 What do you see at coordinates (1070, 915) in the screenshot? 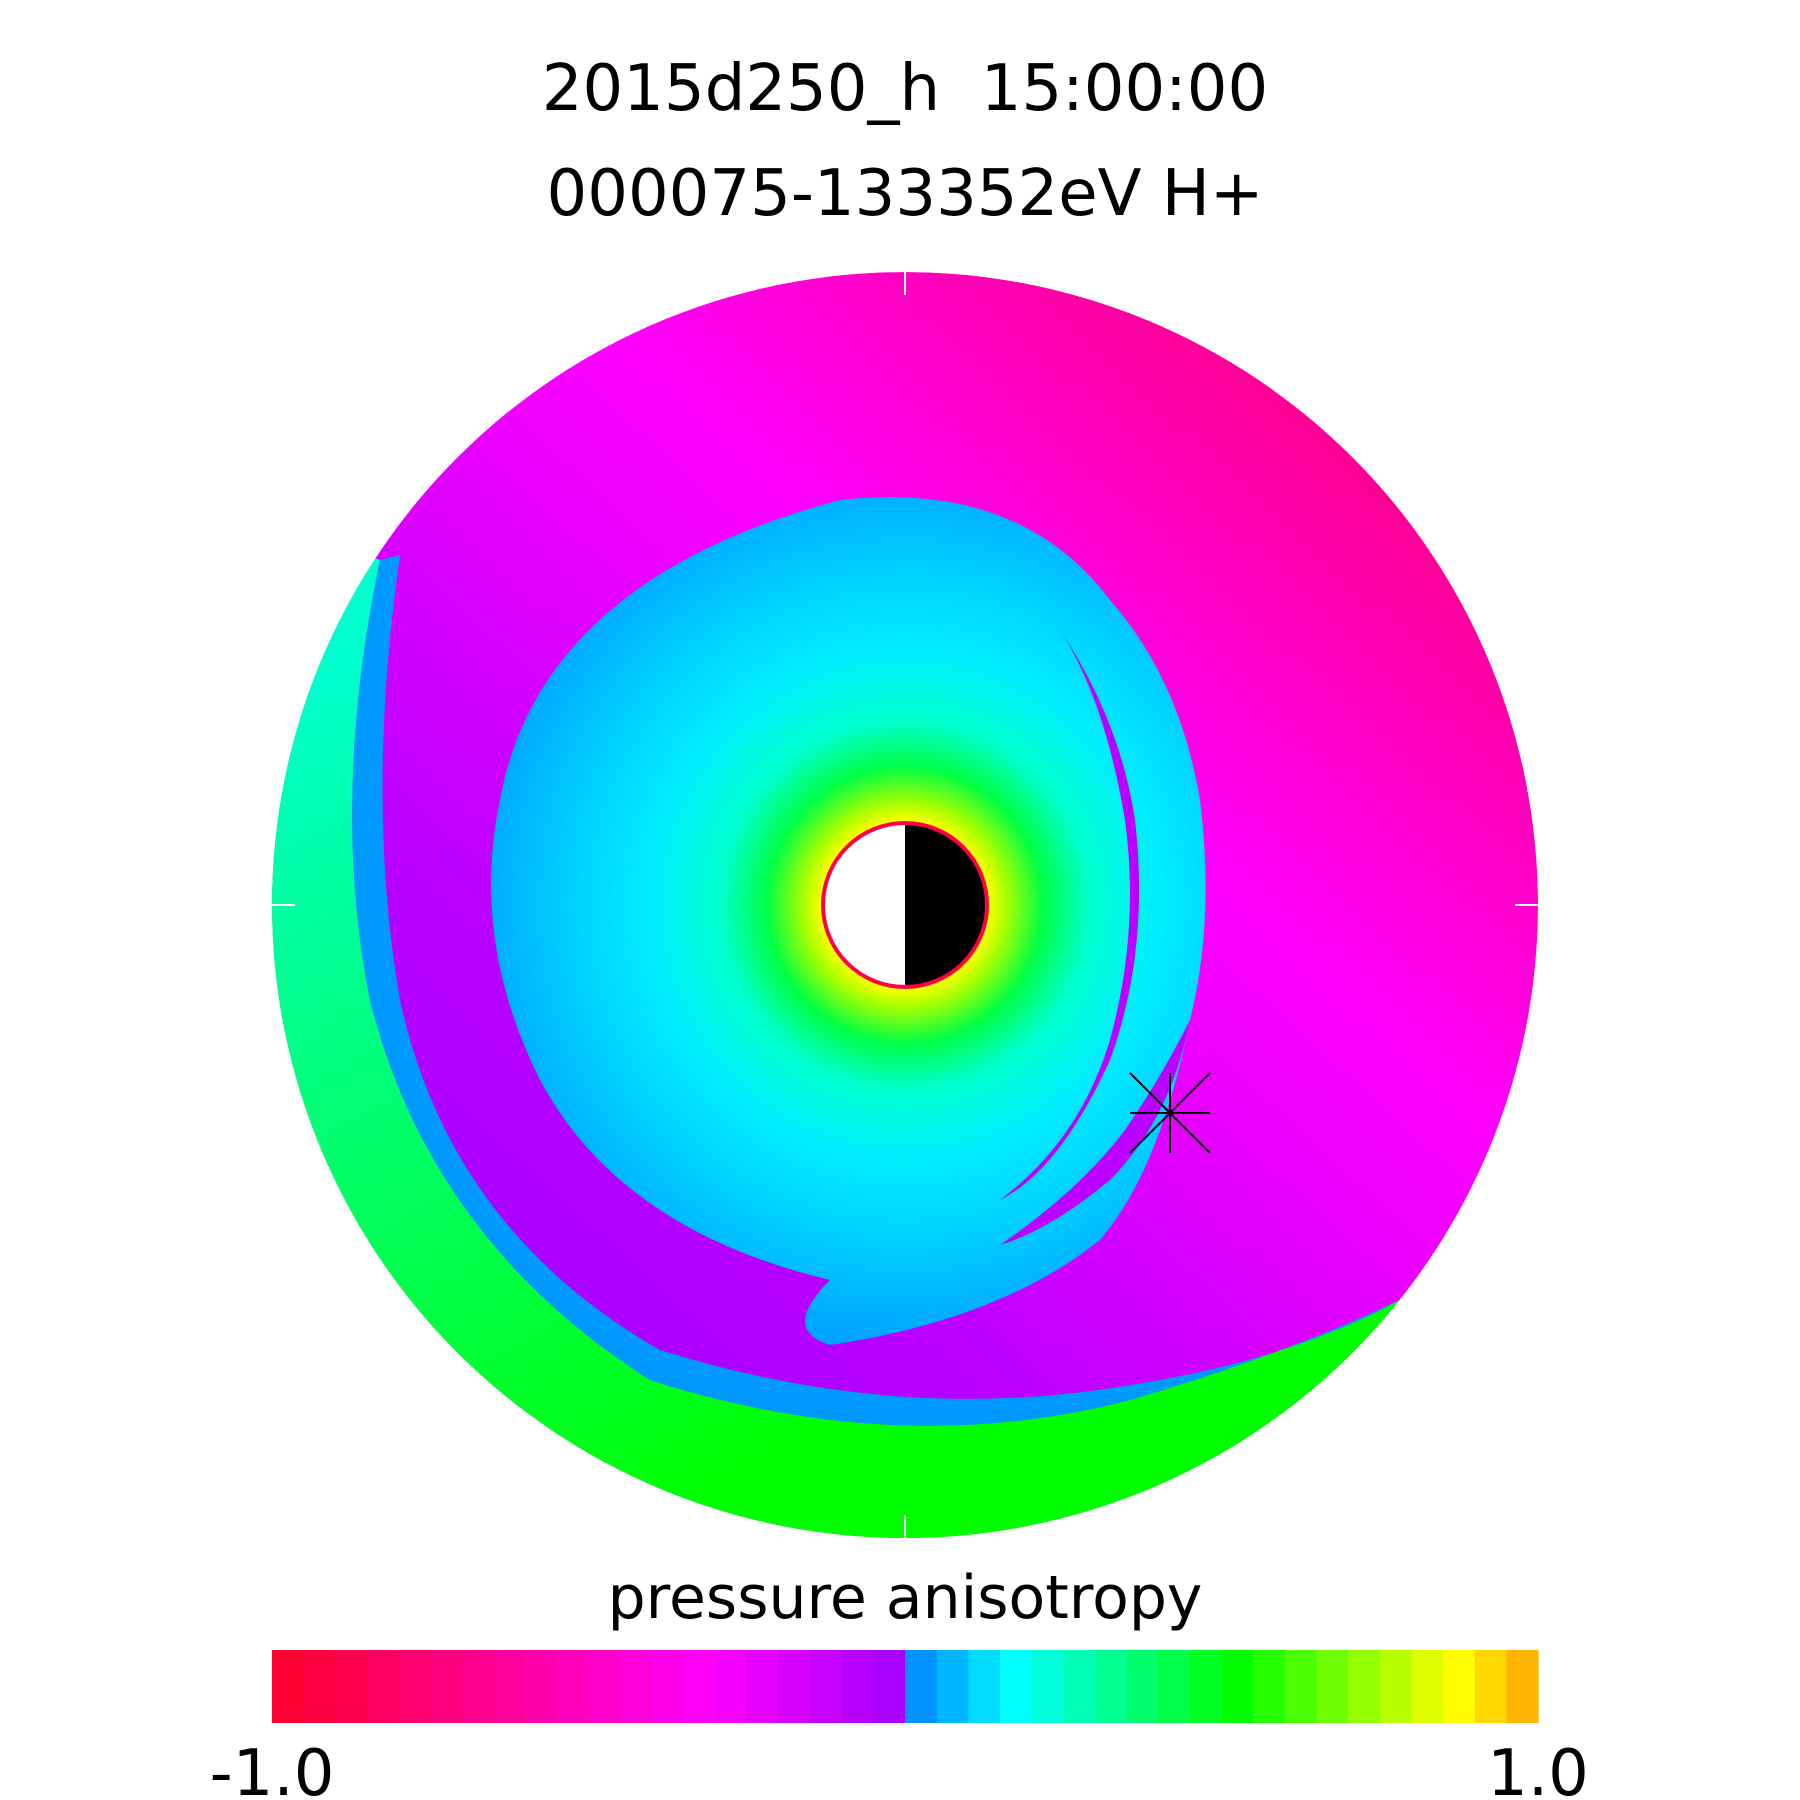
I see `negative-streak` at bounding box center [1070, 915].